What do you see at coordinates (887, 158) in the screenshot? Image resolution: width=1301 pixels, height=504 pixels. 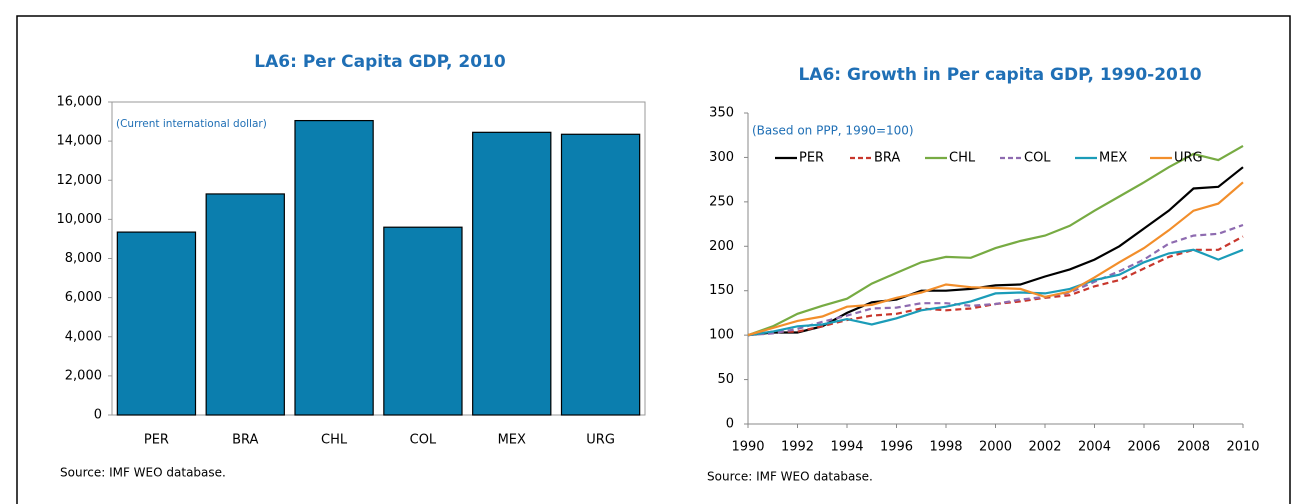 I see `legend-label: BRA` at bounding box center [887, 158].